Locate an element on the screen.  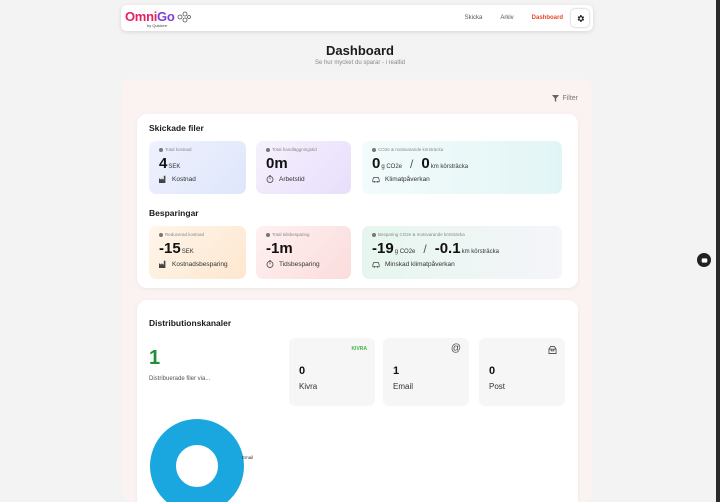
legend-label-email: Email is located at coordinates (248, 457).